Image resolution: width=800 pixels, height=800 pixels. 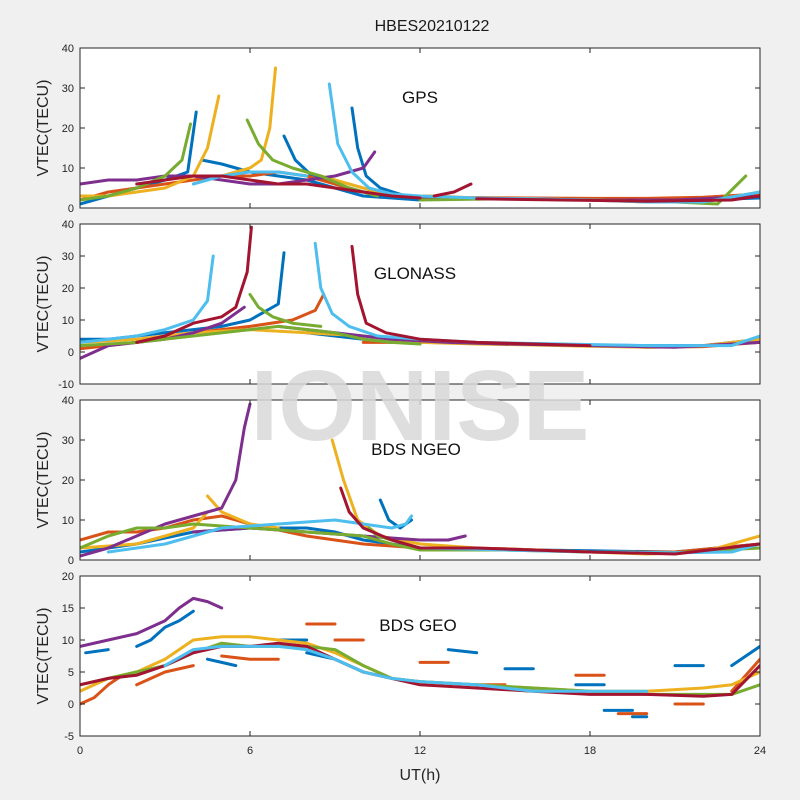 What do you see at coordinates (420, 406) in the screenshot?
I see `watermark: IONISE` at bounding box center [420, 406].